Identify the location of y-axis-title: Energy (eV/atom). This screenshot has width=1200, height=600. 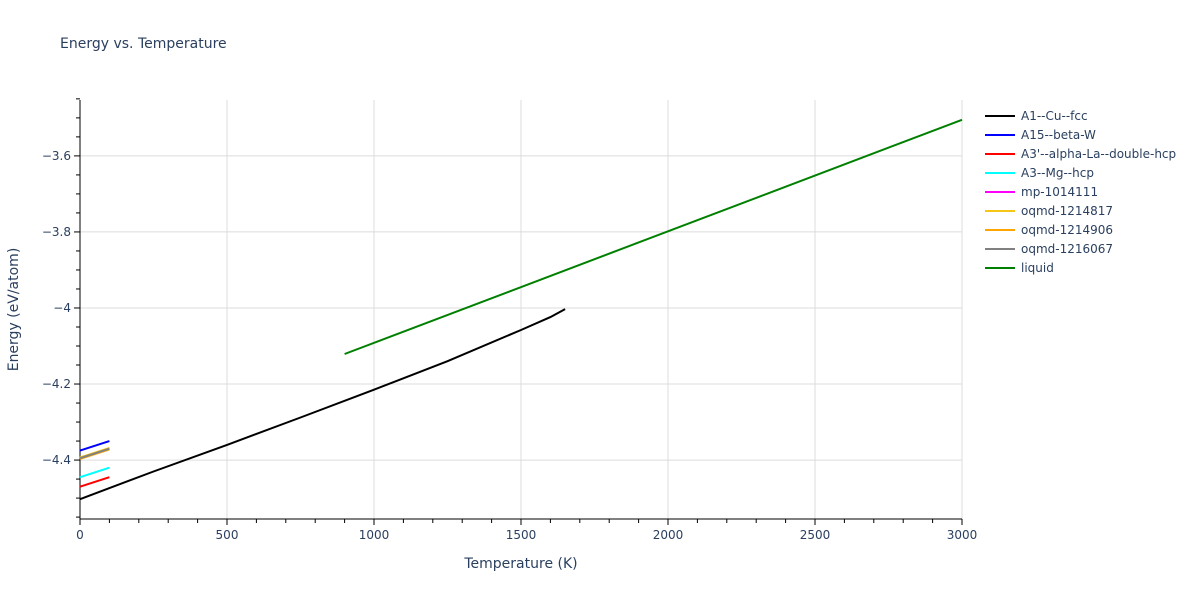
(14, 310).